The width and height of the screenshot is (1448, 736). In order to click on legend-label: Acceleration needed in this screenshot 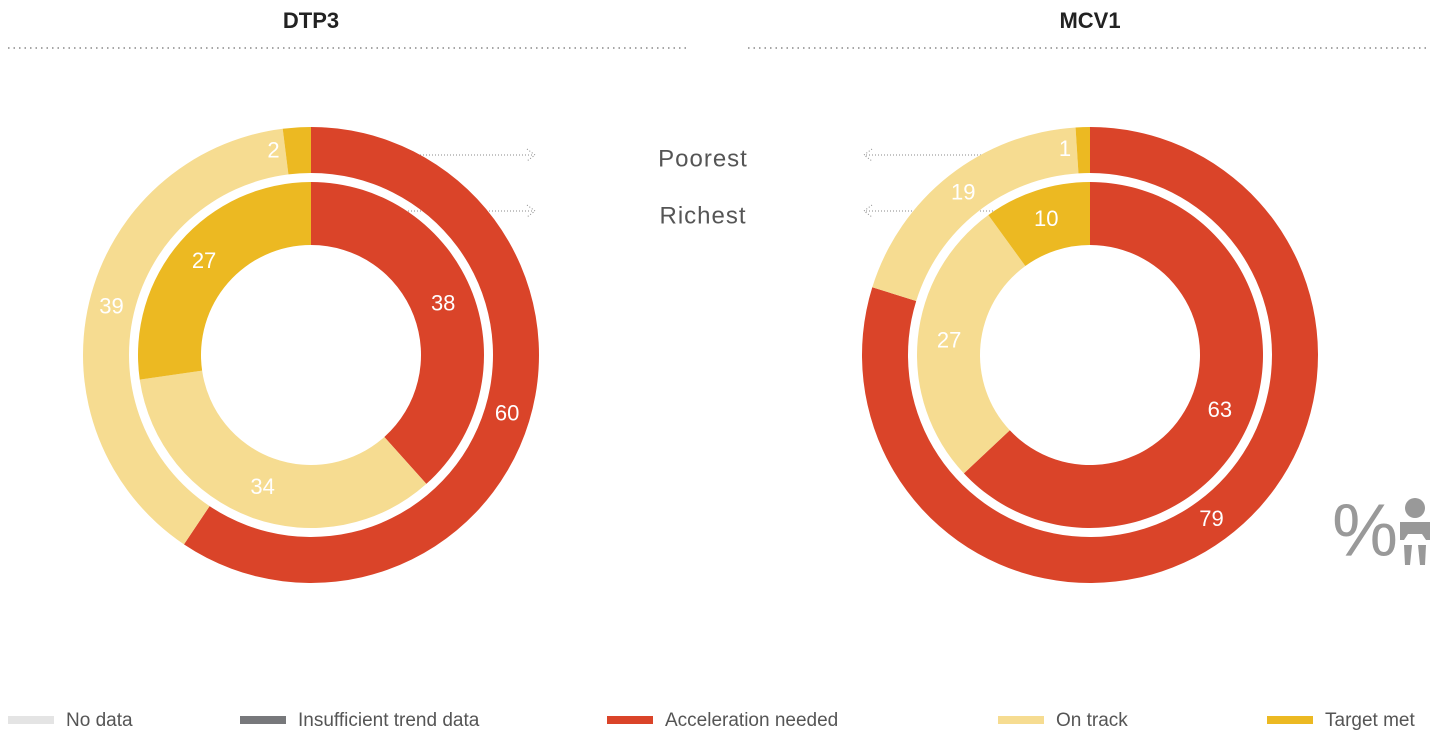, I will do `click(751, 720)`.